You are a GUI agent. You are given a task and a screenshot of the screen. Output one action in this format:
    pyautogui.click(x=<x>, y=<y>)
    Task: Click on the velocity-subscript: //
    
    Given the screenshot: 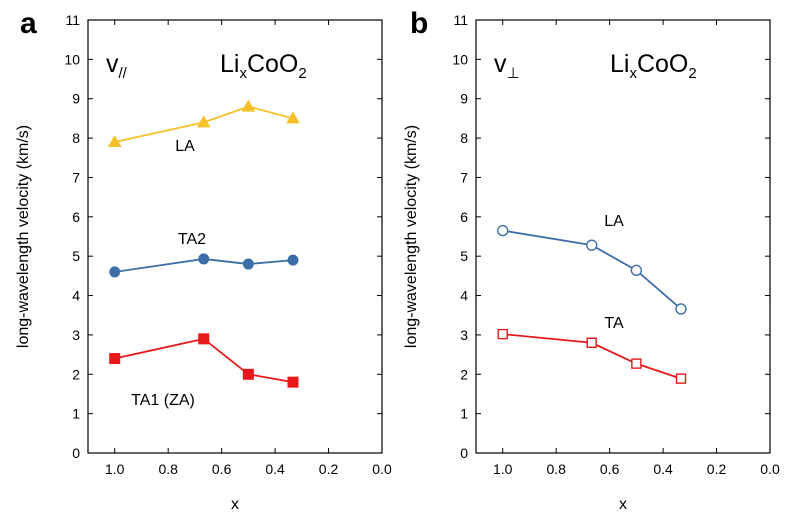 What is the action you would take?
    pyautogui.click(x=123, y=73)
    